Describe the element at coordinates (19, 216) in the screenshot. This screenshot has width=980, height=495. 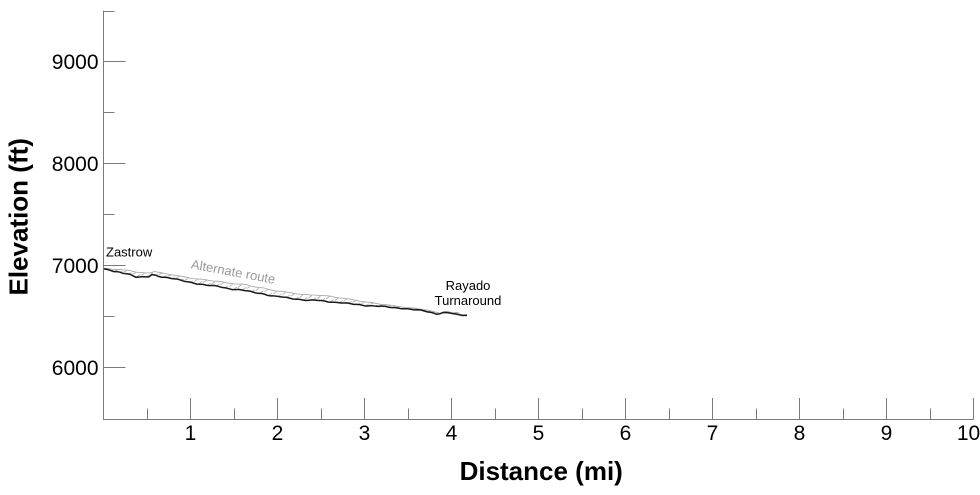
I see `svg-text: Elevation (ft)` at that location.